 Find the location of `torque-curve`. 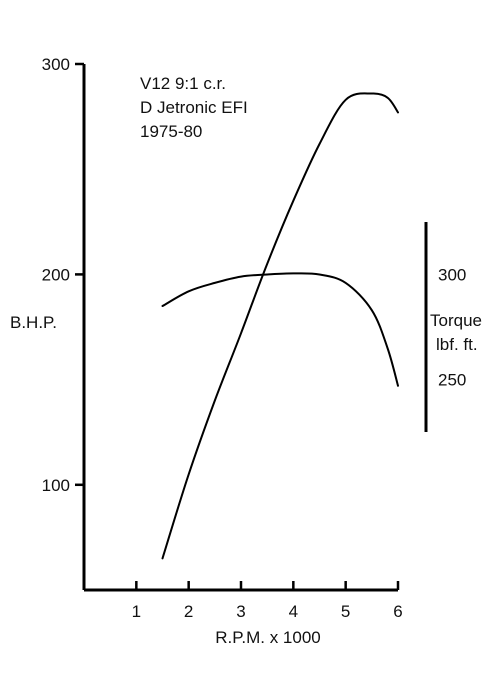

torque-curve is located at coordinates (280, 329).